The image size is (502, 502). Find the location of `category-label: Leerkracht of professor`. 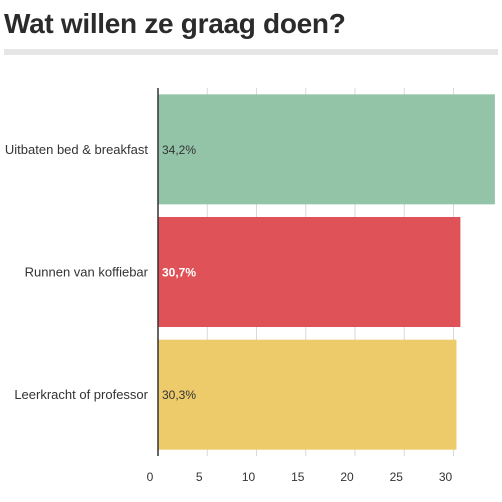

category-label: Leerkracht of professor is located at coordinates (81, 394).